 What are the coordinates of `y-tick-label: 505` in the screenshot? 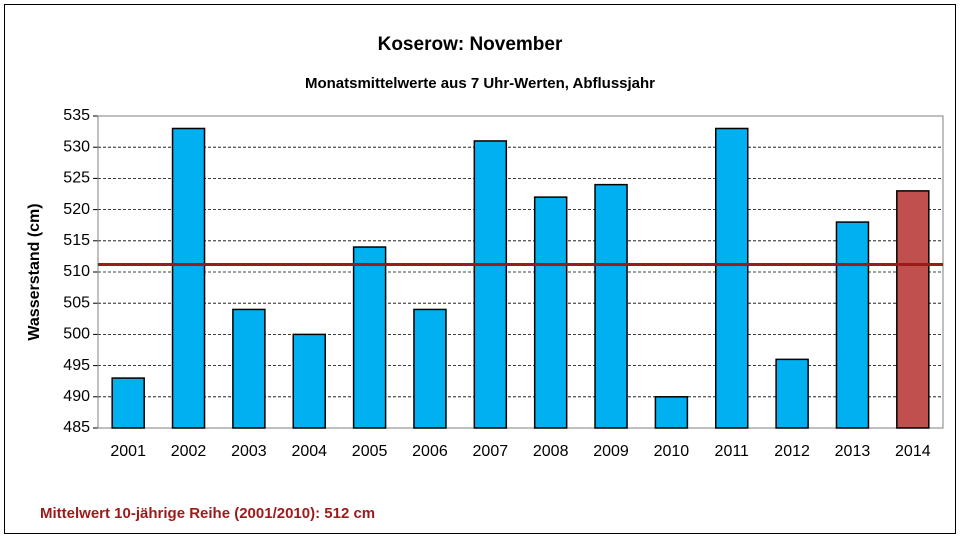 It's located at (76, 302).